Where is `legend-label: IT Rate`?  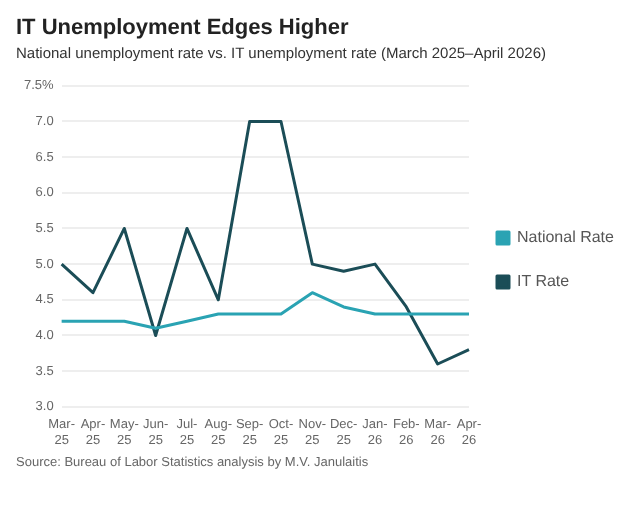
legend-label: IT Rate is located at coordinates (544, 281).